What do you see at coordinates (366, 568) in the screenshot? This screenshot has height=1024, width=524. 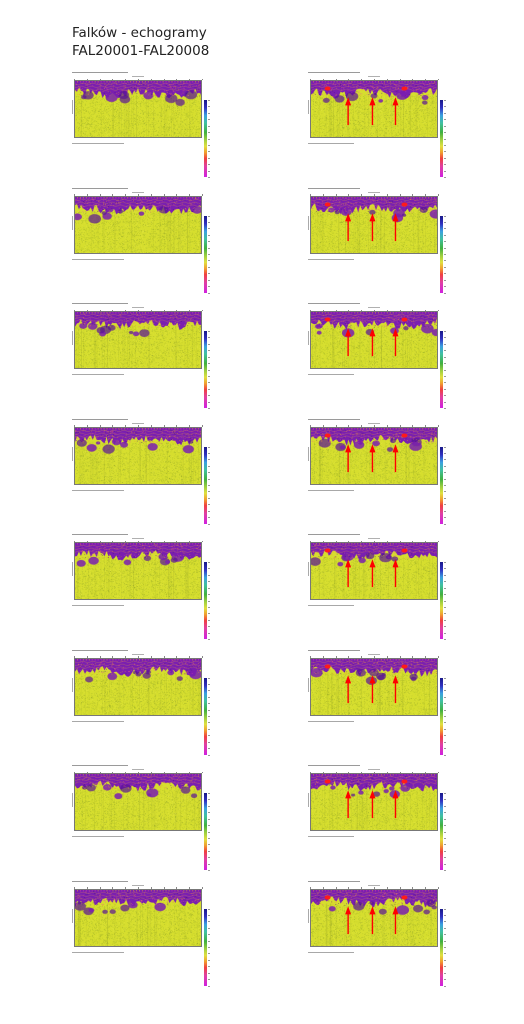 I see `annotation-overlay` at bounding box center [366, 568].